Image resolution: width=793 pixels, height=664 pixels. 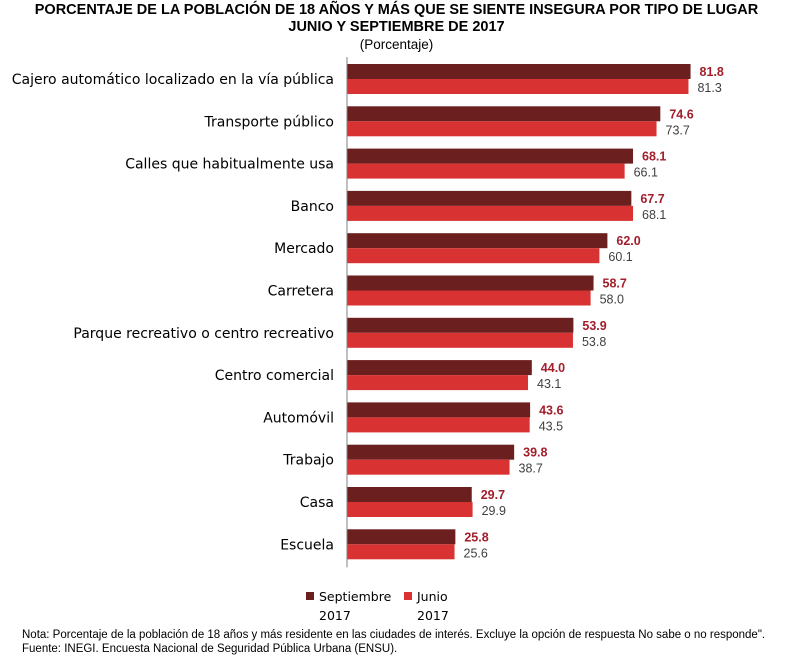 What do you see at coordinates (203, 334) in the screenshot?
I see `category-label: Parque recreativo o centro recreativo` at bounding box center [203, 334].